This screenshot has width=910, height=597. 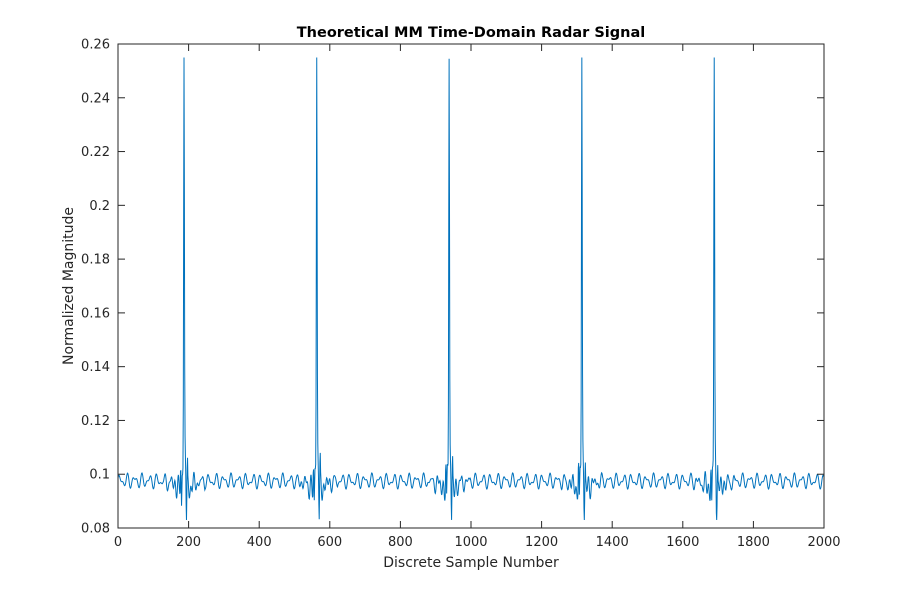 What do you see at coordinates (471, 563) in the screenshot?
I see `x-axis-label: Discrete Sample Number` at bounding box center [471, 563].